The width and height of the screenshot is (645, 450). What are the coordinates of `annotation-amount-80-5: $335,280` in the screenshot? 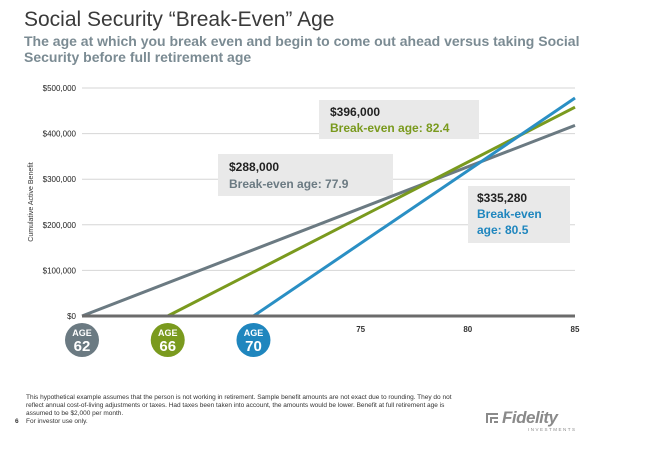 It's located at (502, 198).